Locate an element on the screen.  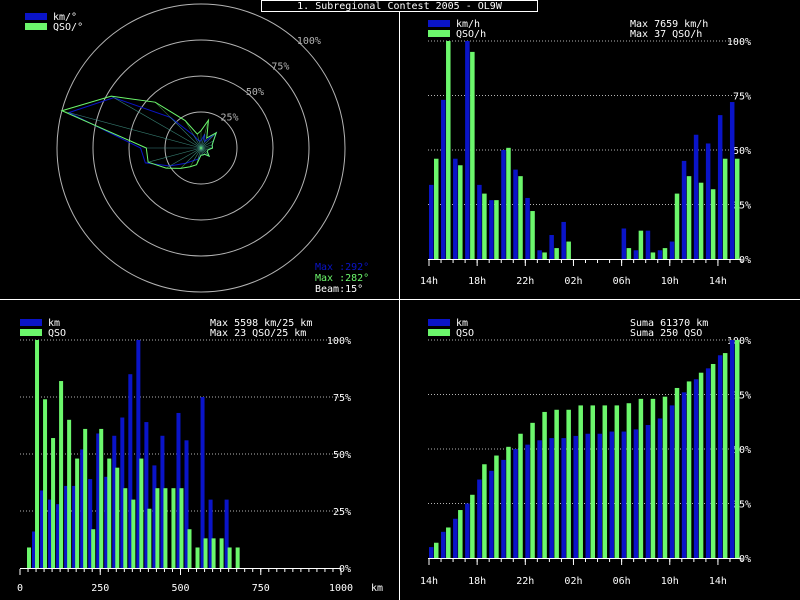
time-info-line: Max 37 QSO/h is located at coordinates (666, 34).